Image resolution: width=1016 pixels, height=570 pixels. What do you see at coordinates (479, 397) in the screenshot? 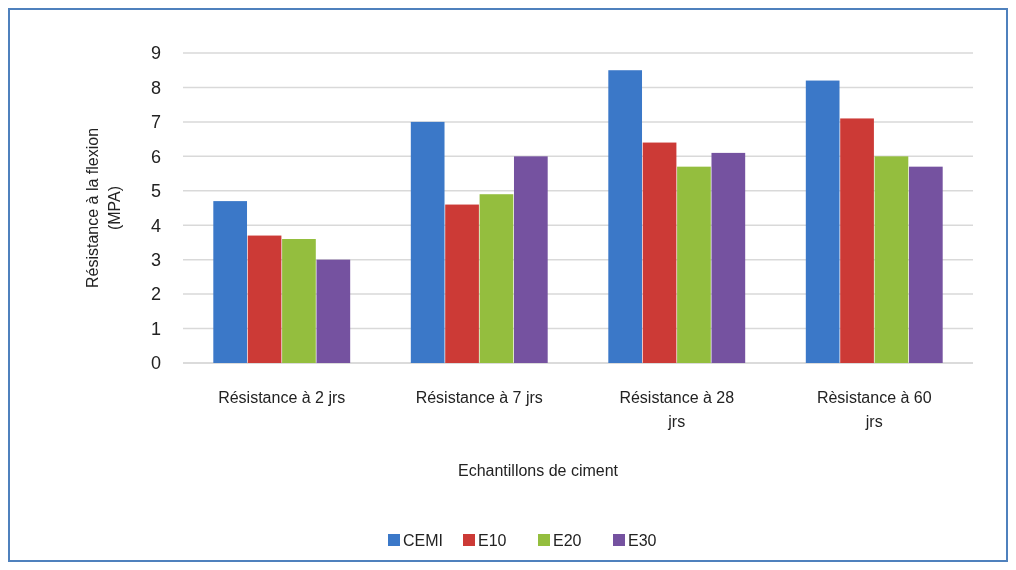
I see `x-tick-label: Résistance à 7 jrs` at bounding box center [479, 397].